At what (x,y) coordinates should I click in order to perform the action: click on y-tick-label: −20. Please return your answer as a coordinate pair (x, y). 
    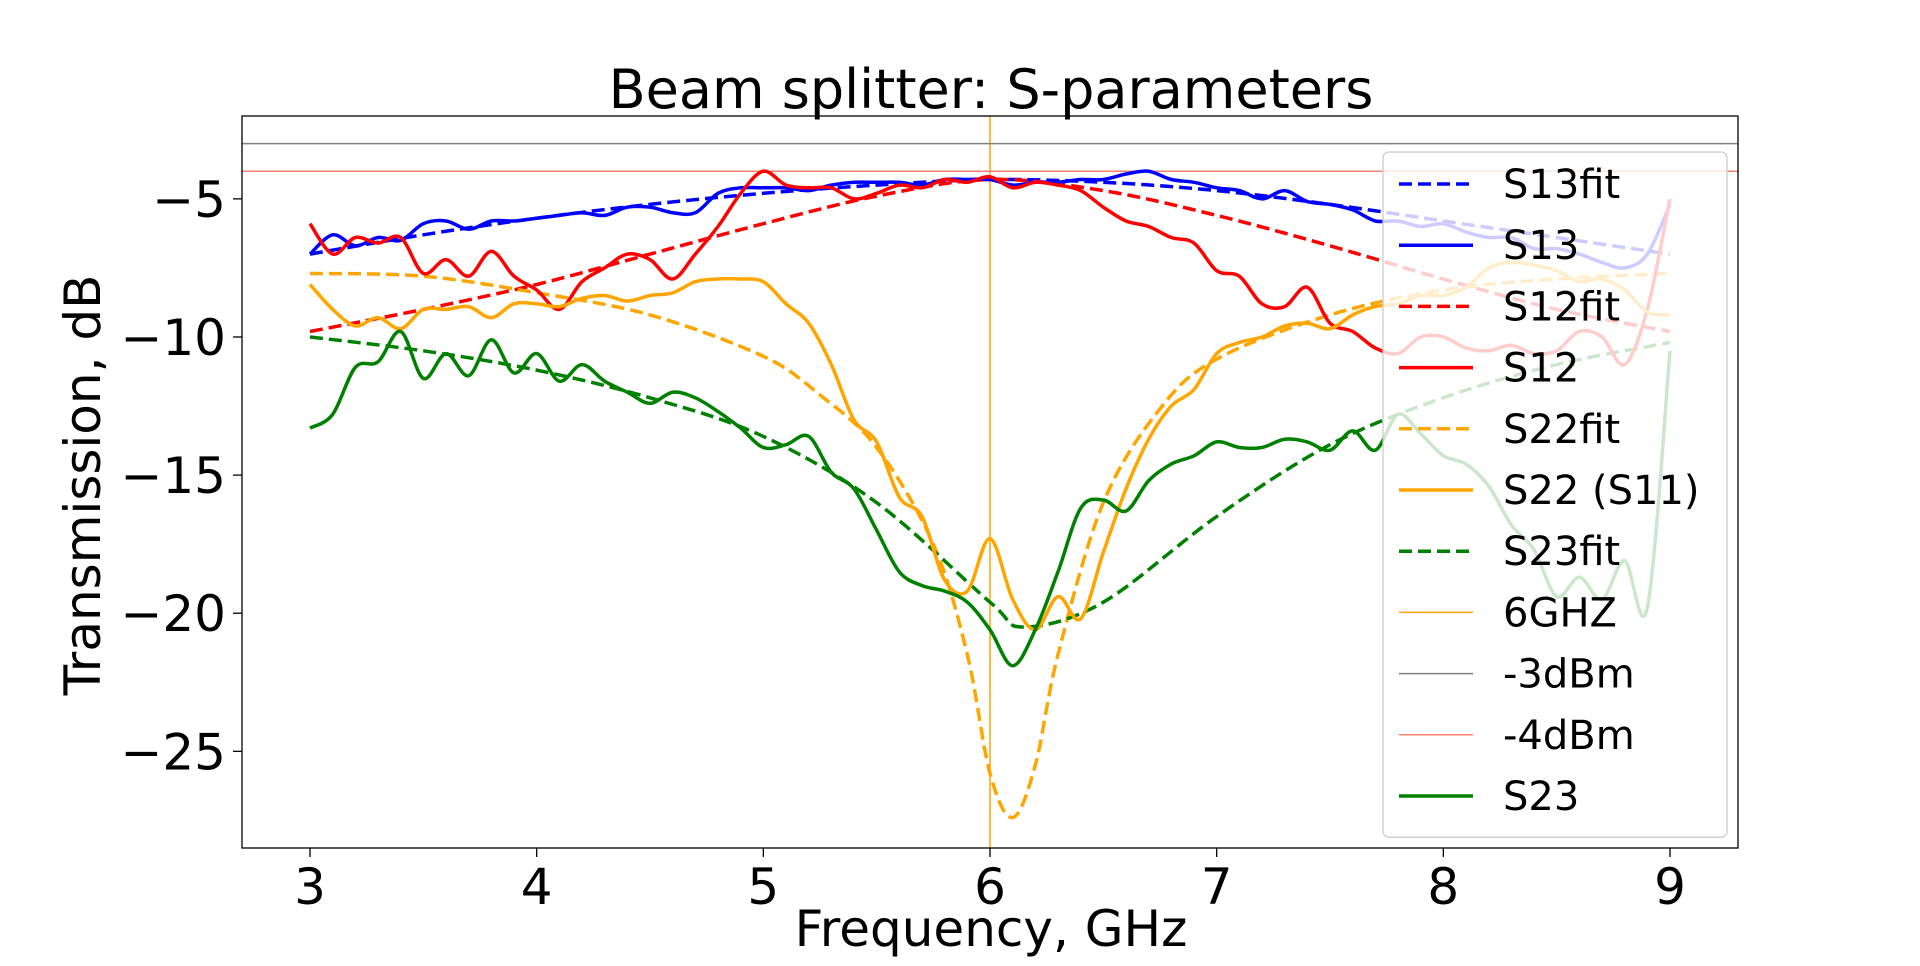
    Looking at the image, I should click on (173, 614).